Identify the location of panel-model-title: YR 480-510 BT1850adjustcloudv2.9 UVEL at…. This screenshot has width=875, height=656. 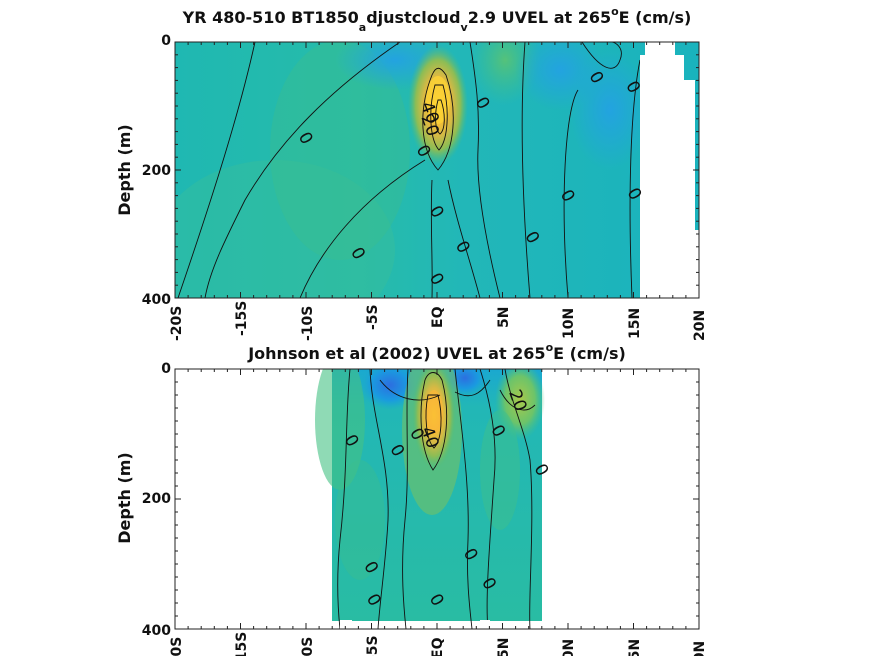
(437, 19).